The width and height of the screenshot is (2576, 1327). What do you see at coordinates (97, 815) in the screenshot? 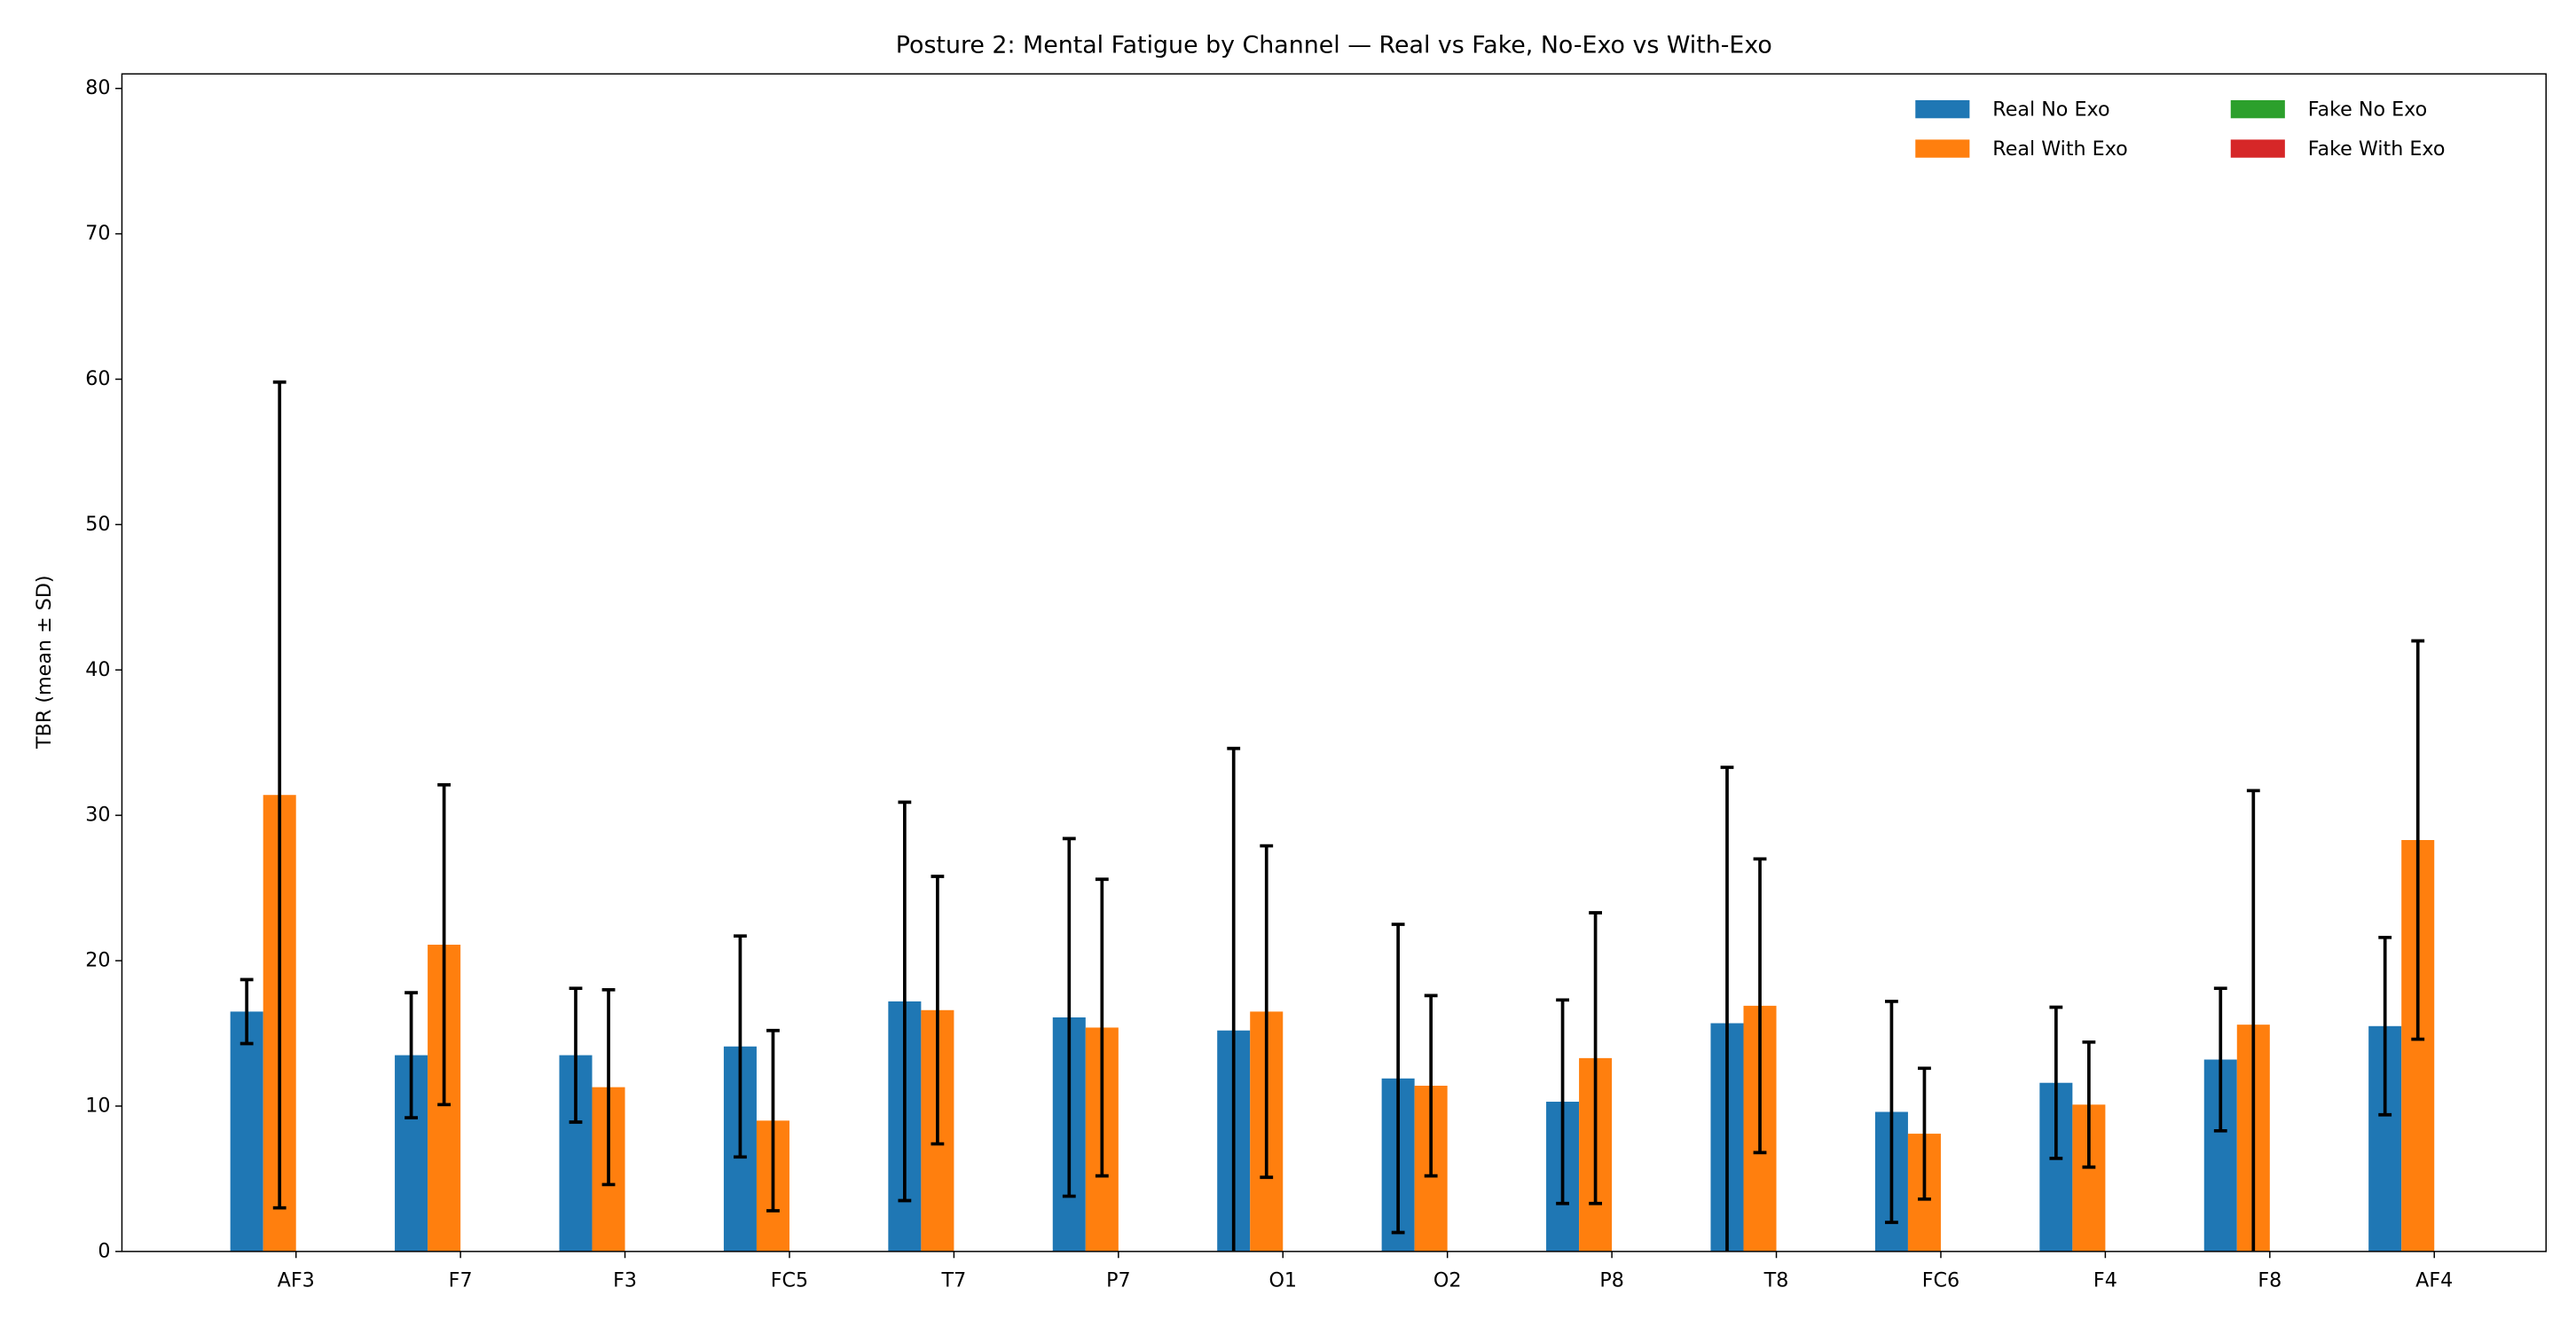
I see `y-tick-label: 30` at bounding box center [97, 815].